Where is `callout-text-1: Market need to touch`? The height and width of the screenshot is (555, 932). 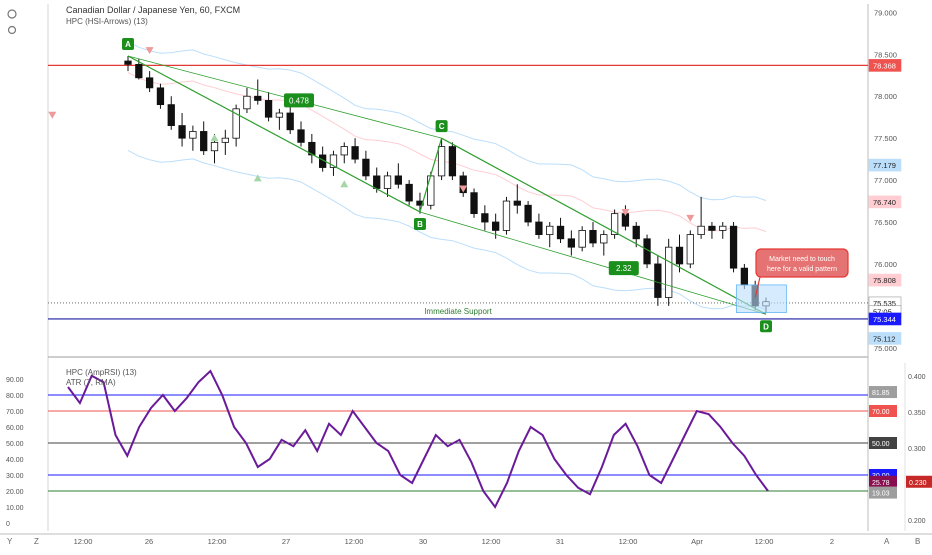
callout-text-1: Market need to touch is located at coordinates (802, 259).